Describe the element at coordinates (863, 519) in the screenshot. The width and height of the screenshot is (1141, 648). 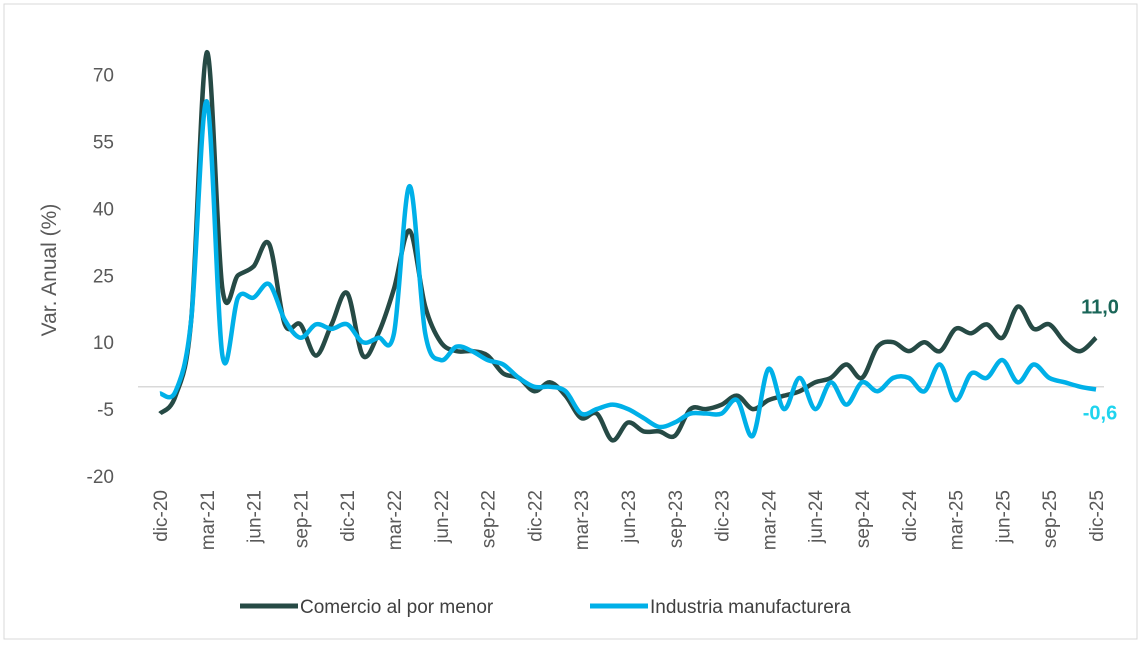
I see `x-tick-label: sep-24` at that location.